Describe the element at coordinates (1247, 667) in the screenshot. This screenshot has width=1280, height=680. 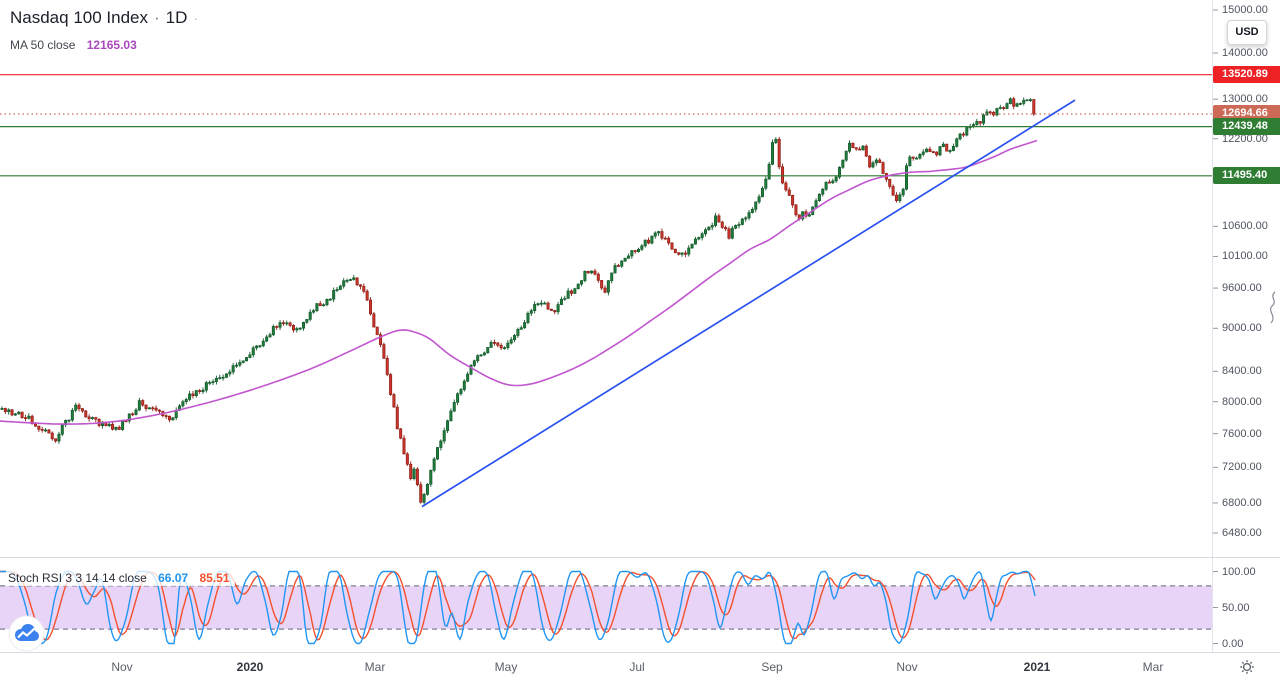
I see `settings-gear-icon` at that location.